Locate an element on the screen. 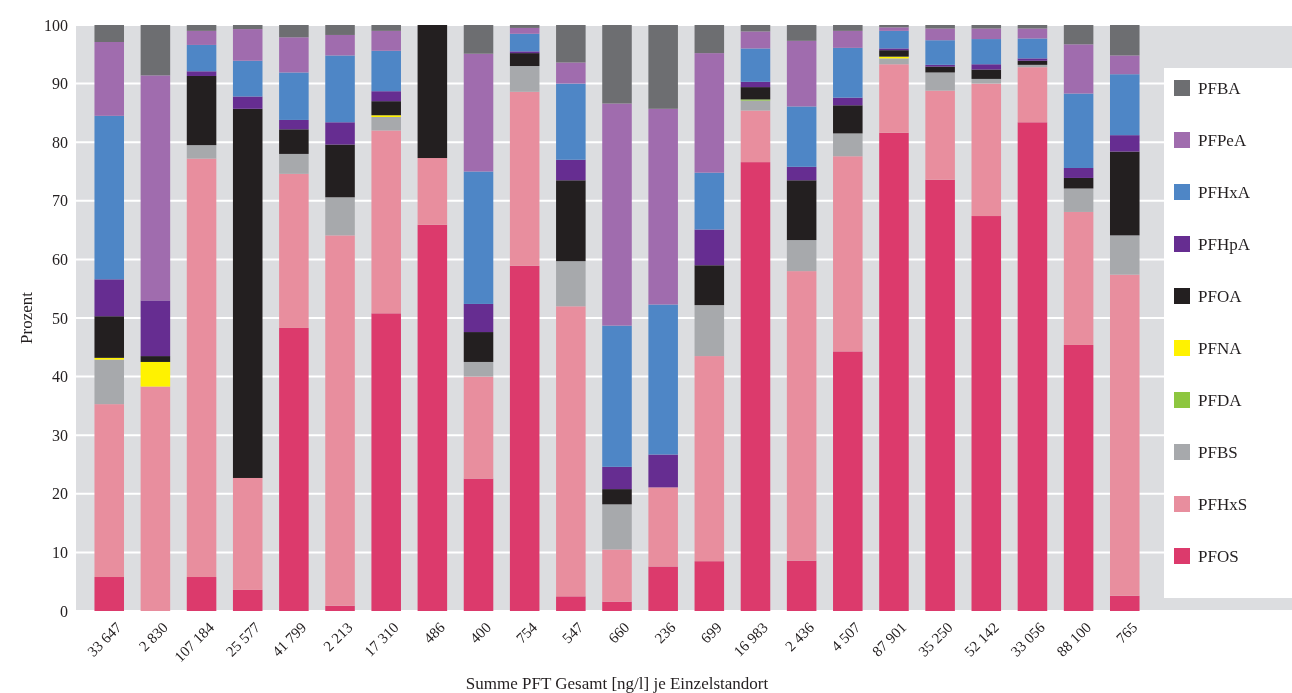 The image size is (1292, 693). y-axis-title: Prozent is located at coordinates (26, 317).